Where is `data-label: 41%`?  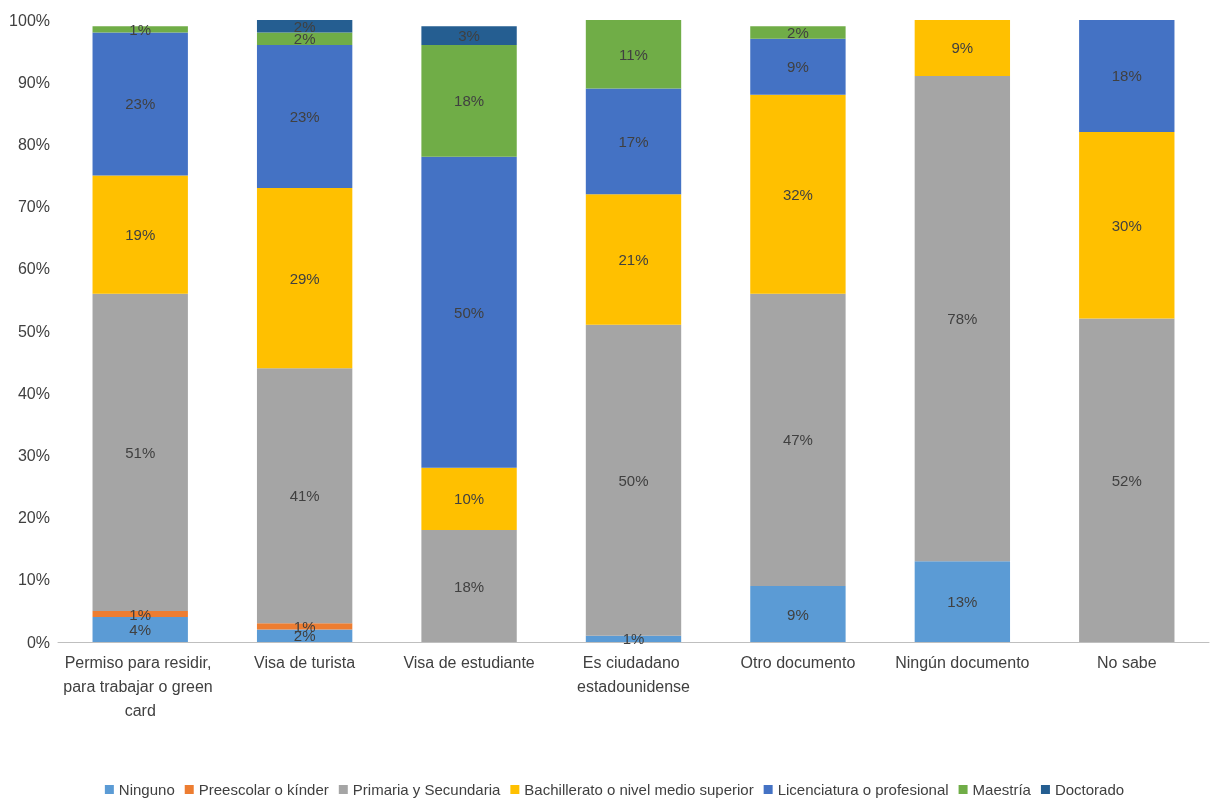 data-label: 41% is located at coordinates (304, 496).